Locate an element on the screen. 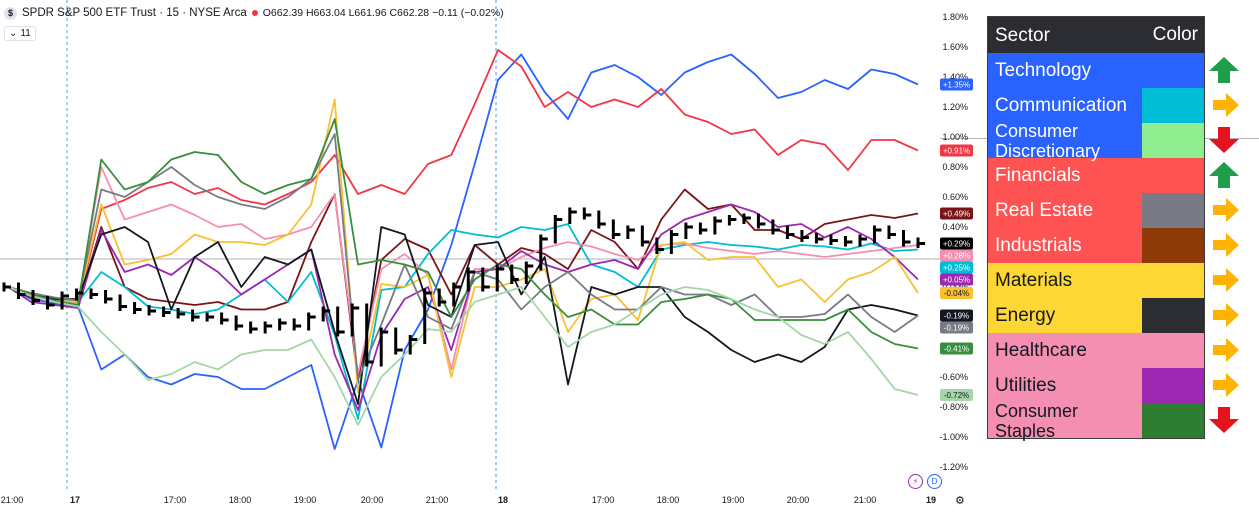 This screenshot has width=1259, height=512. end-label: +1.35% is located at coordinates (956, 85).